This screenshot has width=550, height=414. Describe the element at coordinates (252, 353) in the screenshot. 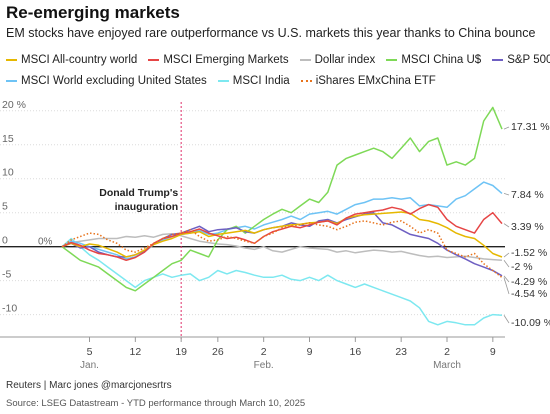

I see `x-axis: 5 12 19 26 2 9 16 23 2 9 Jan. Feb. March` at that location.